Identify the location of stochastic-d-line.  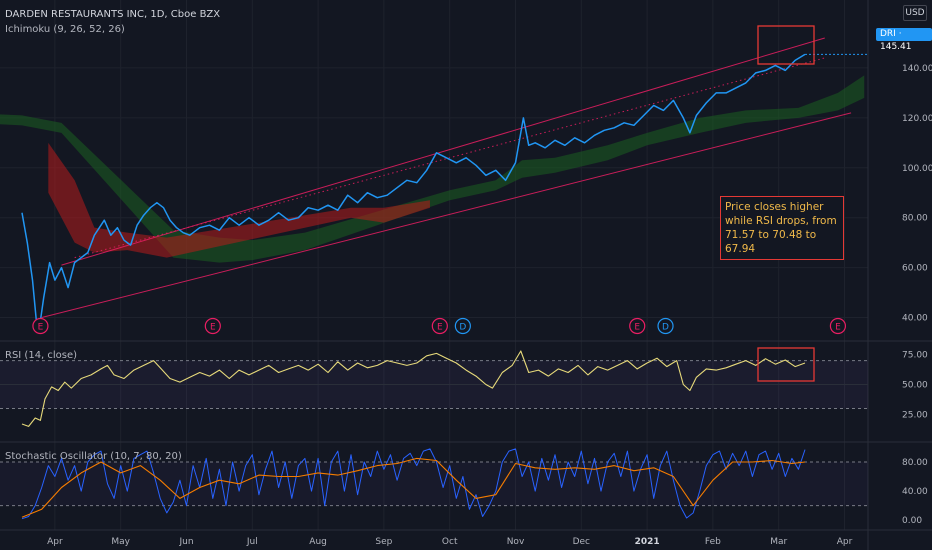
(413, 487).